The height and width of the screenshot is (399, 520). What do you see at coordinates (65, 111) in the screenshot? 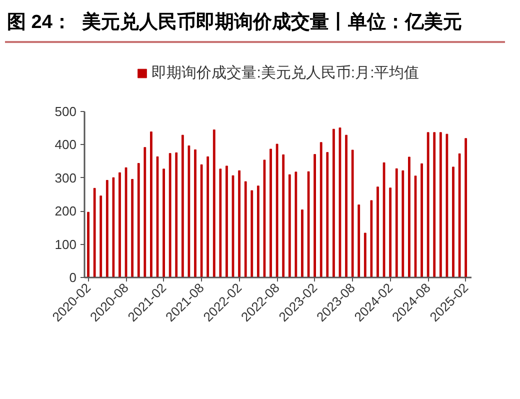
I see `y-tick-label: 500` at bounding box center [65, 111].